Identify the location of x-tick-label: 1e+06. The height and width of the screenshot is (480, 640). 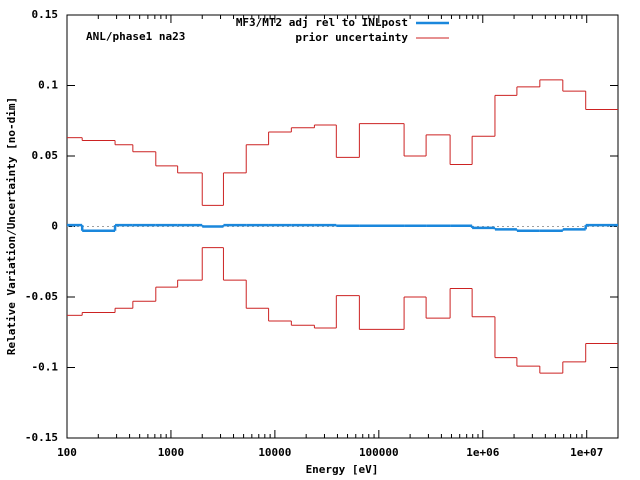
(482, 452).